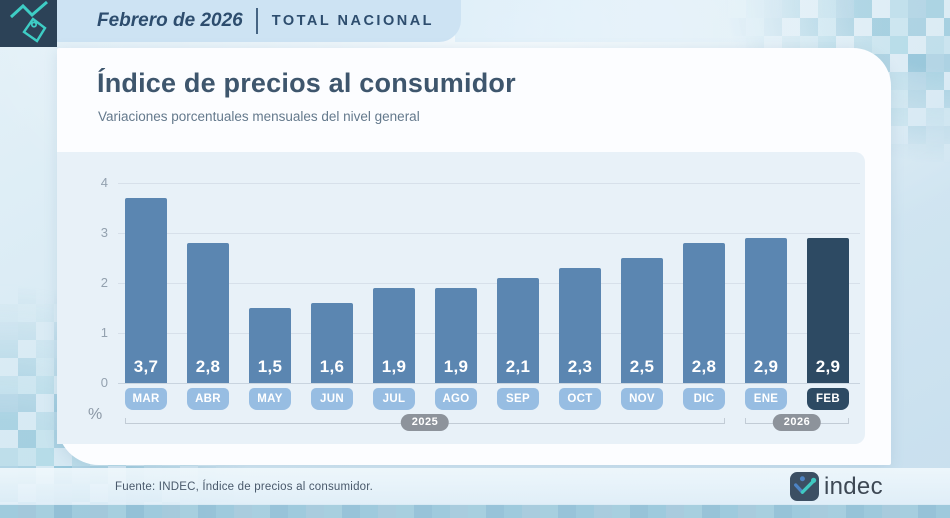 This screenshot has height=518, width=950. I want to click on indec-logo: indec, so click(836, 486).